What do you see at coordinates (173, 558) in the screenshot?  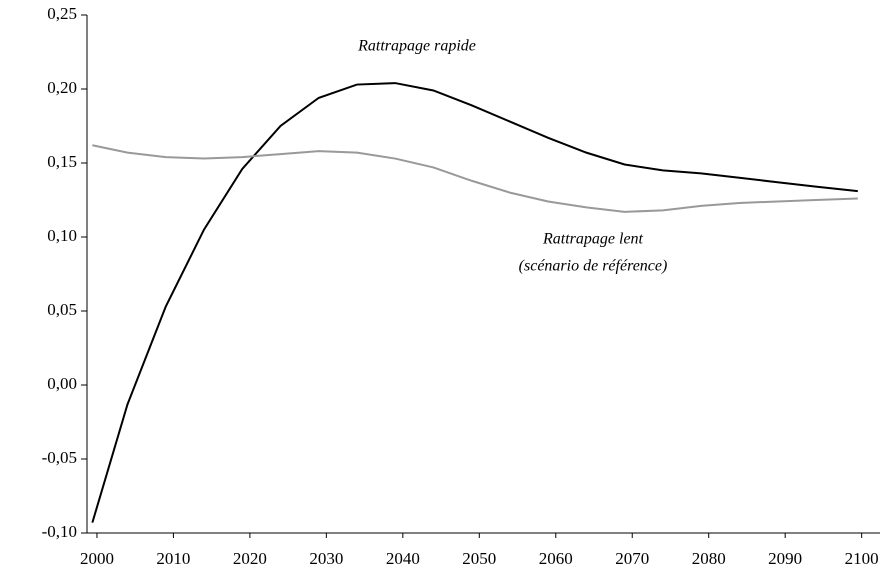 I see `x-tick-label: 2010` at bounding box center [173, 558].